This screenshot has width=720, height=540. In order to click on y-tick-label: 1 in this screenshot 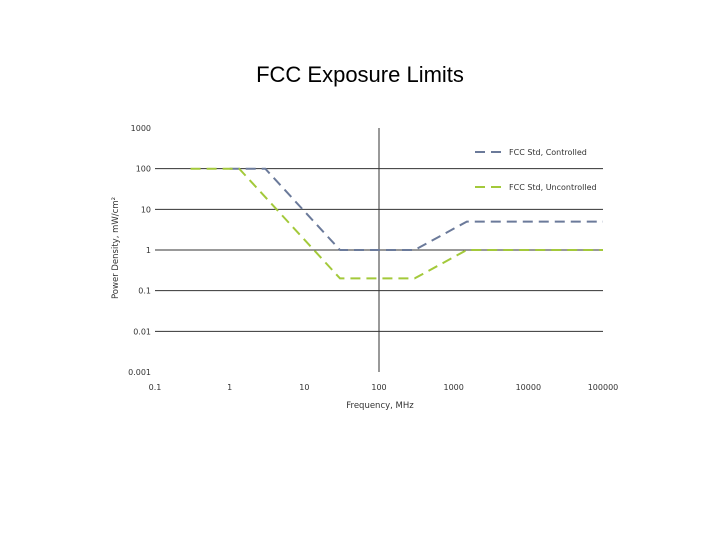, I will do `click(148, 250)`.